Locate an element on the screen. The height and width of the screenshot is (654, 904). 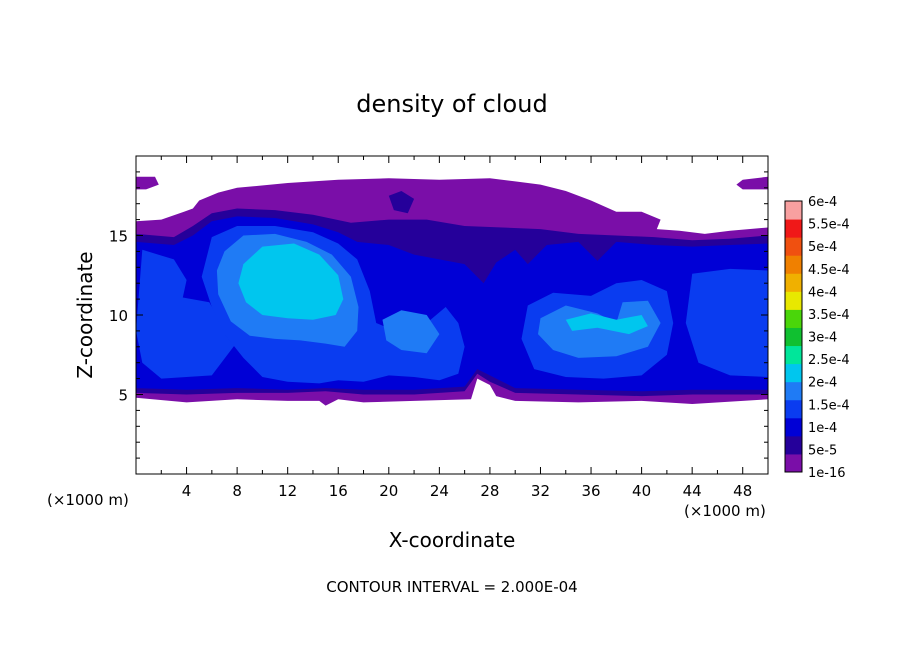
colorbar-label: 1e-4 is located at coordinates (822, 428).